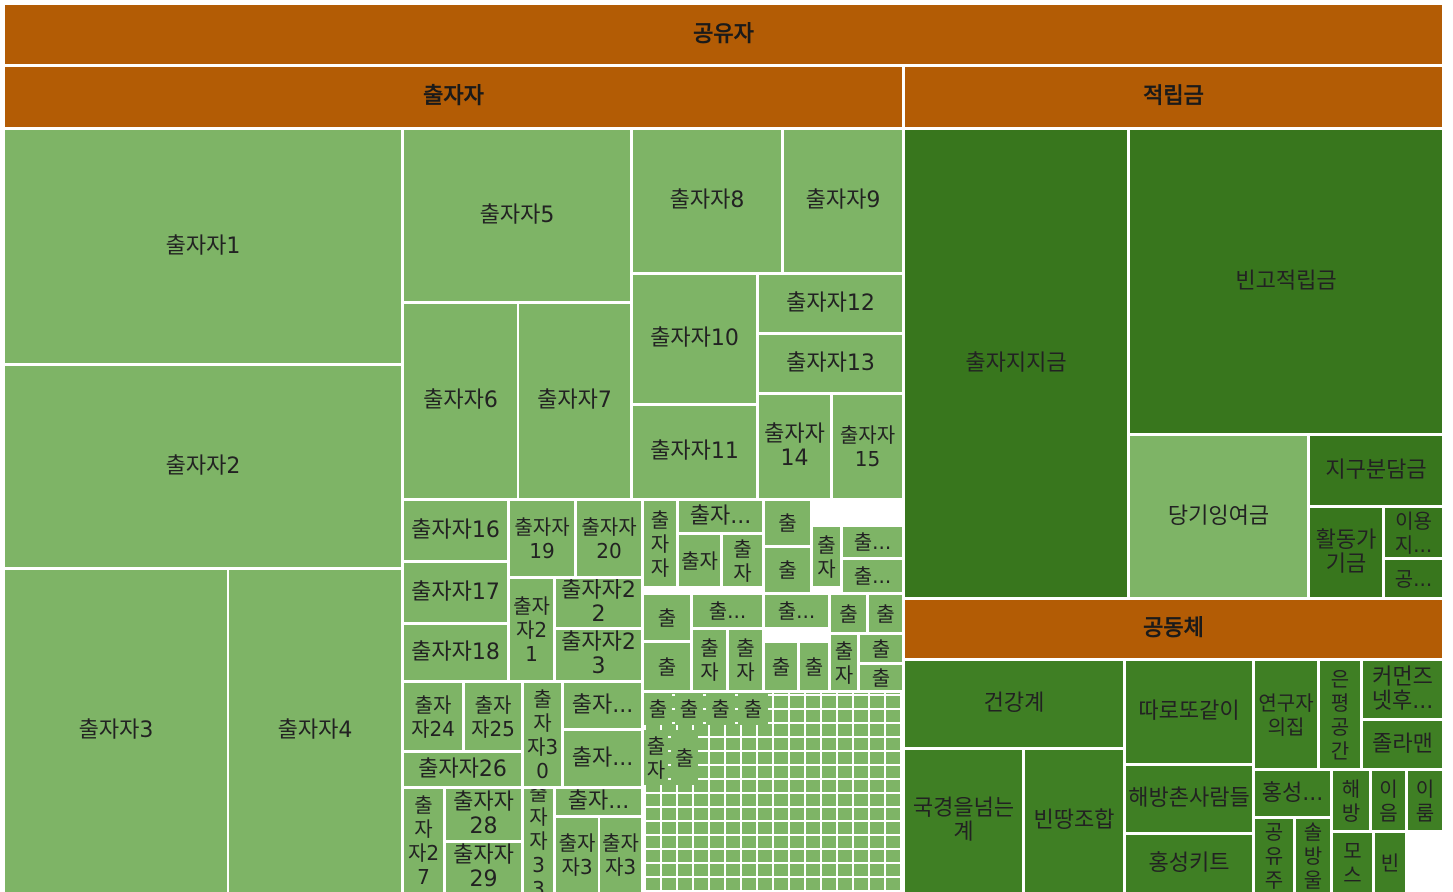 This screenshot has height=892, width=1453. What do you see at coordinates (1074, 821) in the screenshot?
I see `tile: 빈땅조합` at bounding box center [1074, 821].